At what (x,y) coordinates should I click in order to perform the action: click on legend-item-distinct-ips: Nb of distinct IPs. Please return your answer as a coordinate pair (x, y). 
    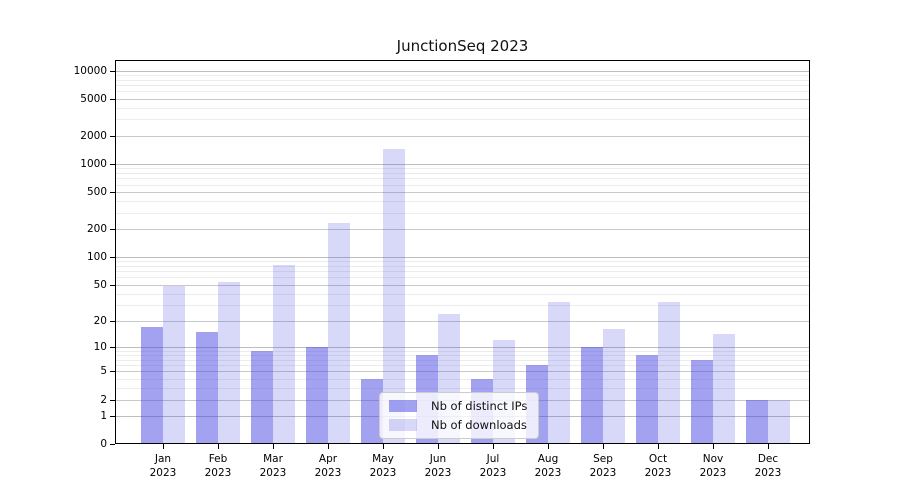
    Looking at the image, I should click on (458, 406).